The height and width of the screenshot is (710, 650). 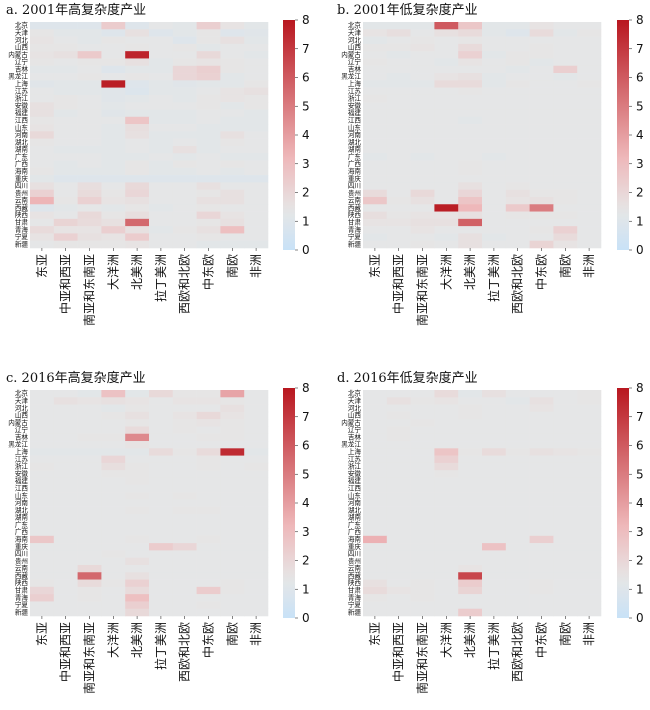 I want to click on col-tick-label: 北美洲, so click(x=470, y=640).